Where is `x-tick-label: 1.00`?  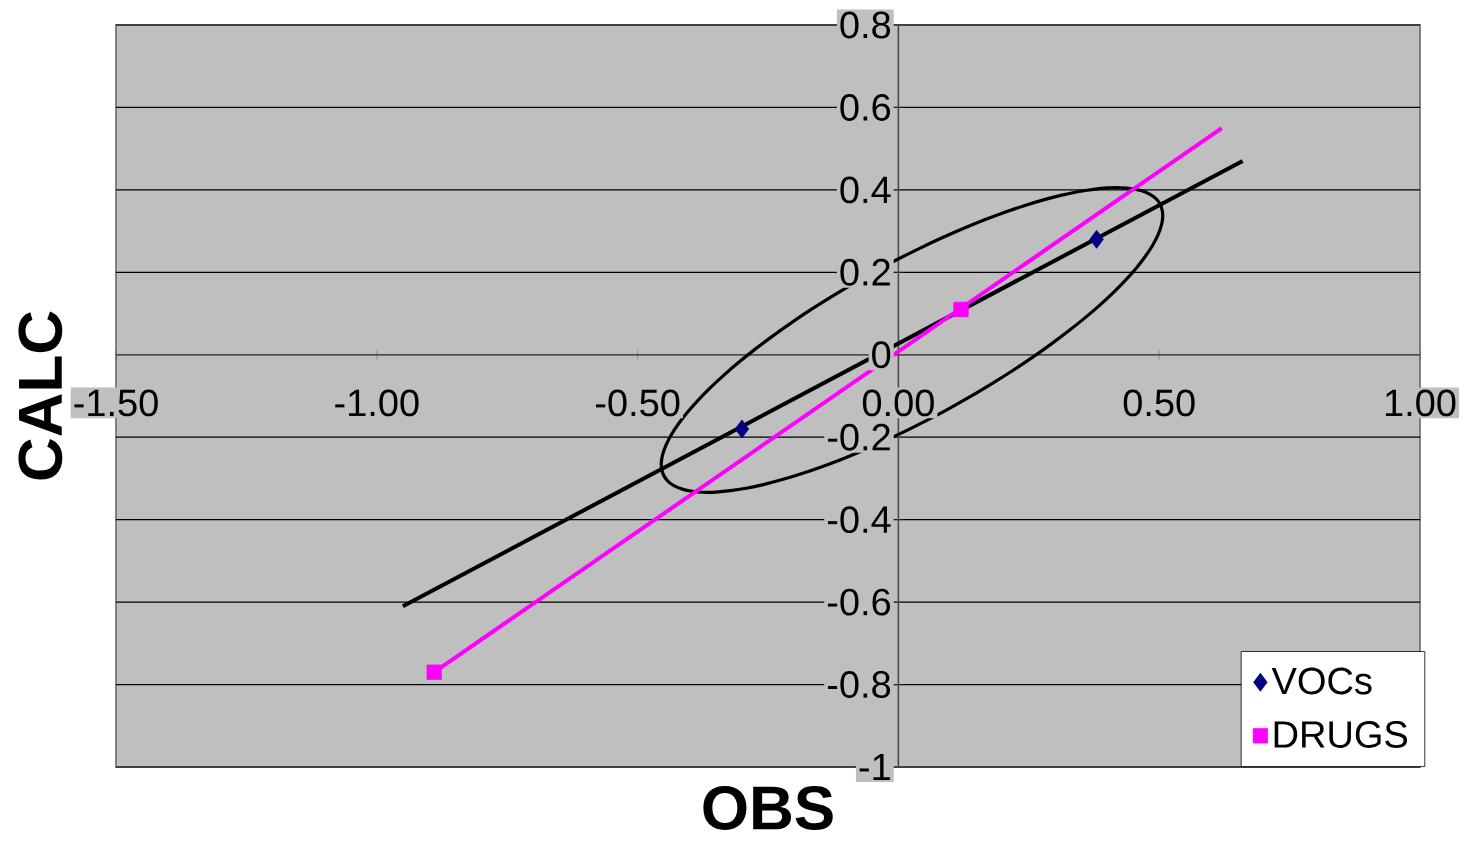
x-tick-label: 1.00 is located at coordinates (1420, 403).